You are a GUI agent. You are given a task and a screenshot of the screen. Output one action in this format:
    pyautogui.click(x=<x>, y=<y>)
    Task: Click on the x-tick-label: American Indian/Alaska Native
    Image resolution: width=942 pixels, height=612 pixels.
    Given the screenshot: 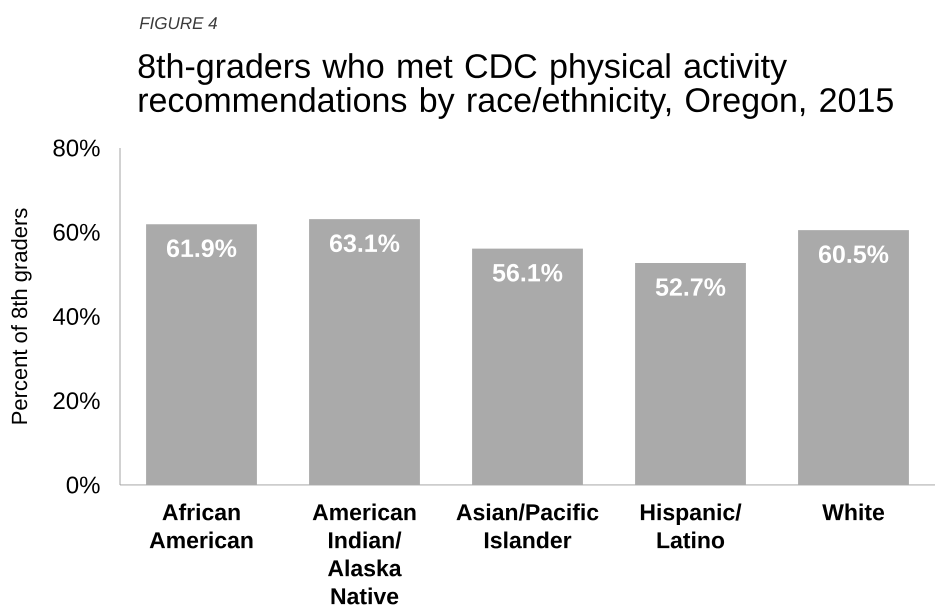 What is the action you would take?
    pyautogui.click(x=364, y=554)
    